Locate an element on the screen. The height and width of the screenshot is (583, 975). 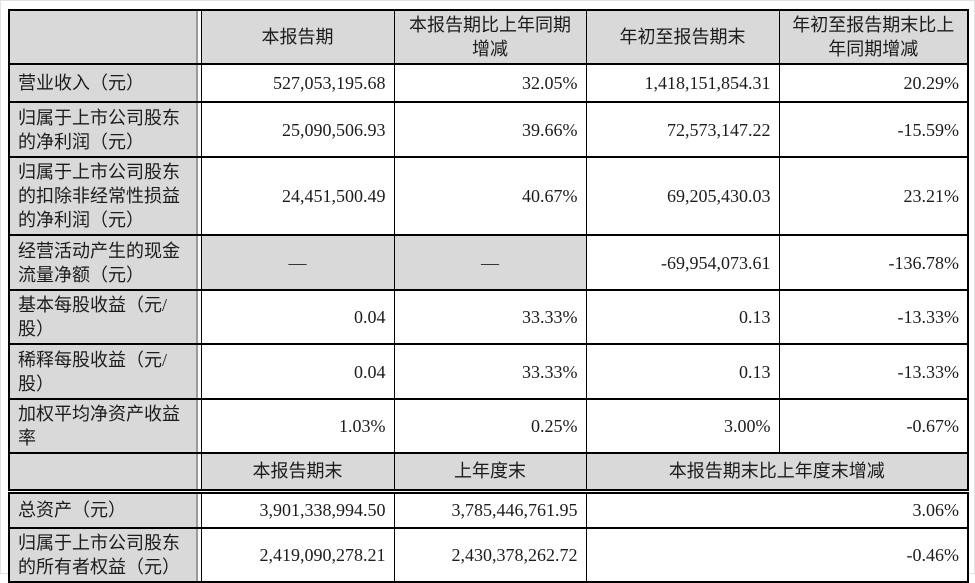
table-row-diluted-eps: 稀释每股收益（元/股） 0.04 33.33% 0.13 -13.33% is located at coordinates (488, 371).